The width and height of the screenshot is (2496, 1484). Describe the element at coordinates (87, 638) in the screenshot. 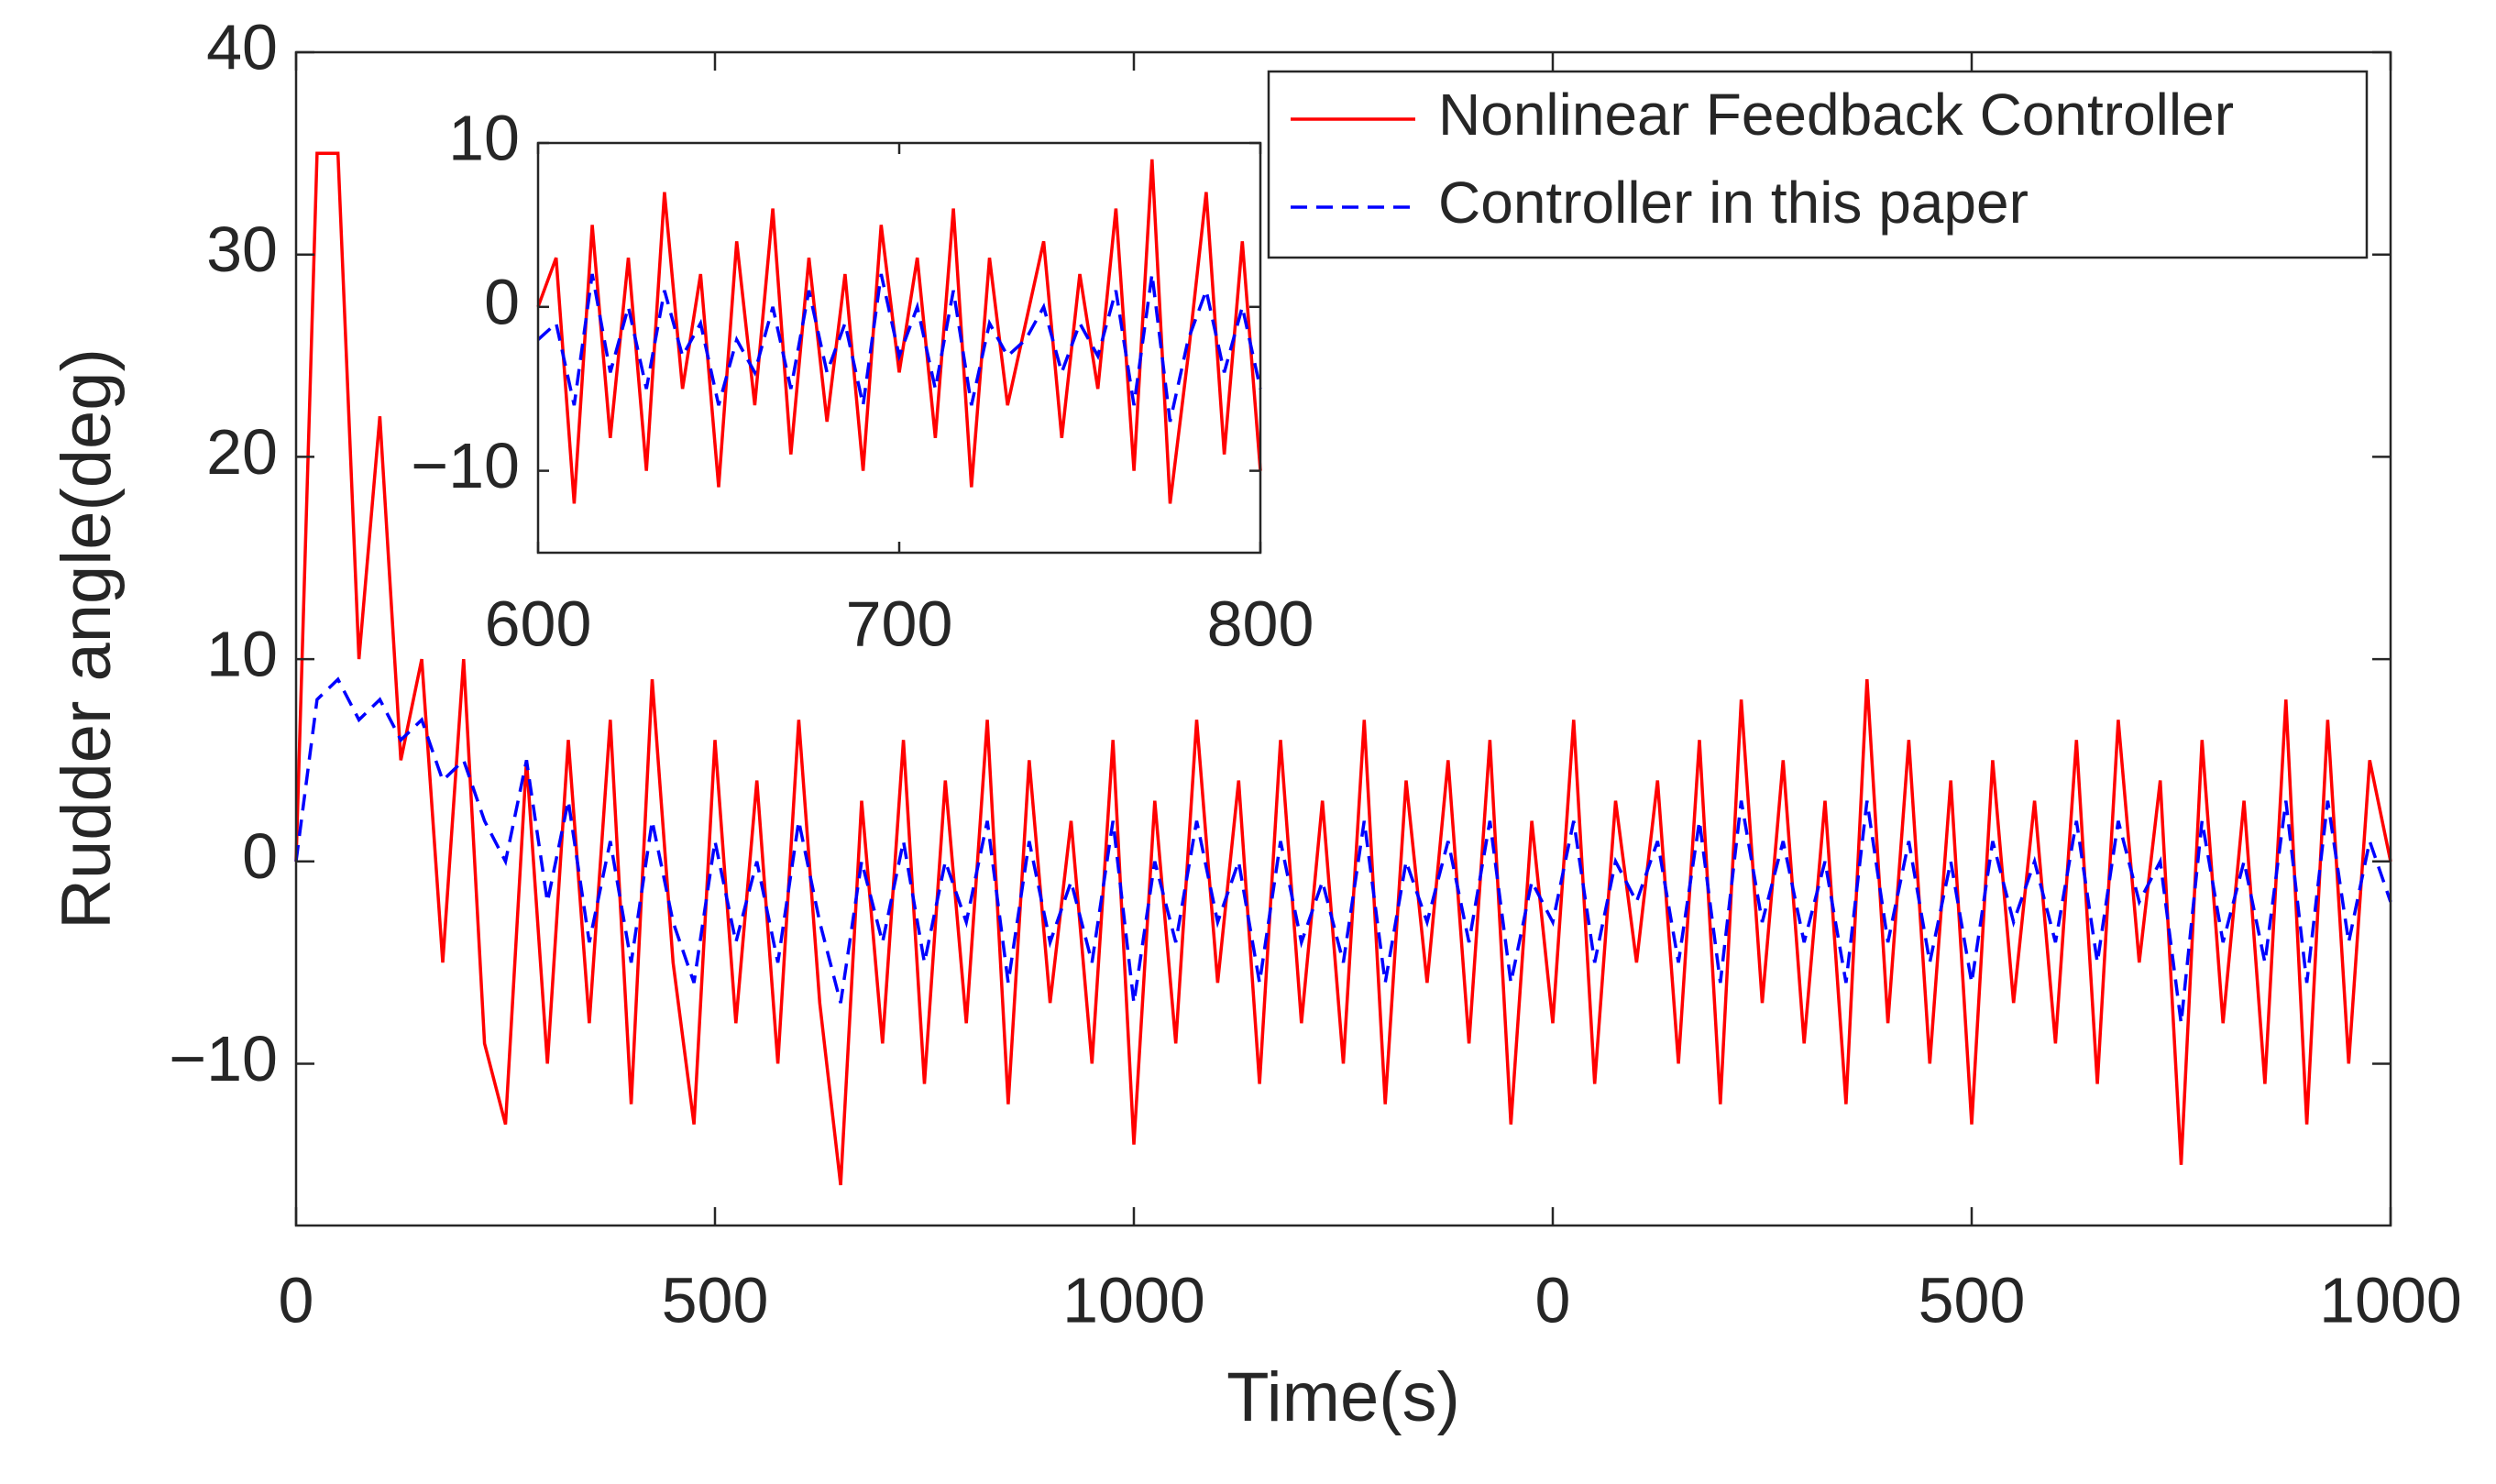

I see `y-axis-label: Rudder angle(deg)` at that location.